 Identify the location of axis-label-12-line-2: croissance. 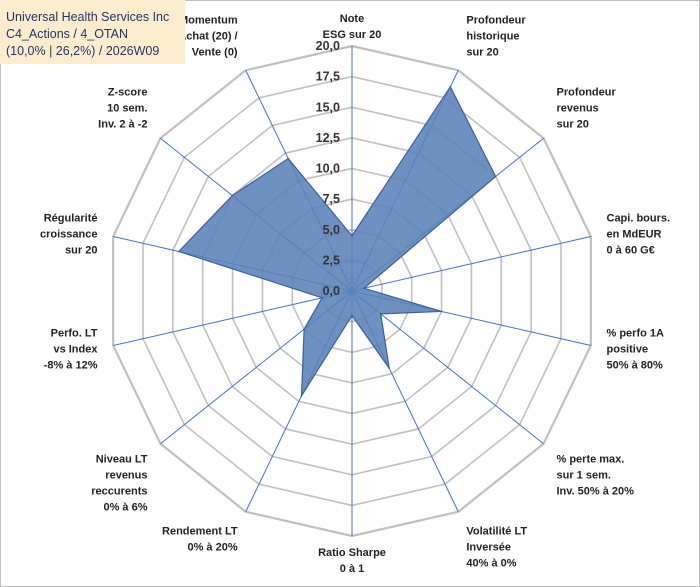
(68, 234).